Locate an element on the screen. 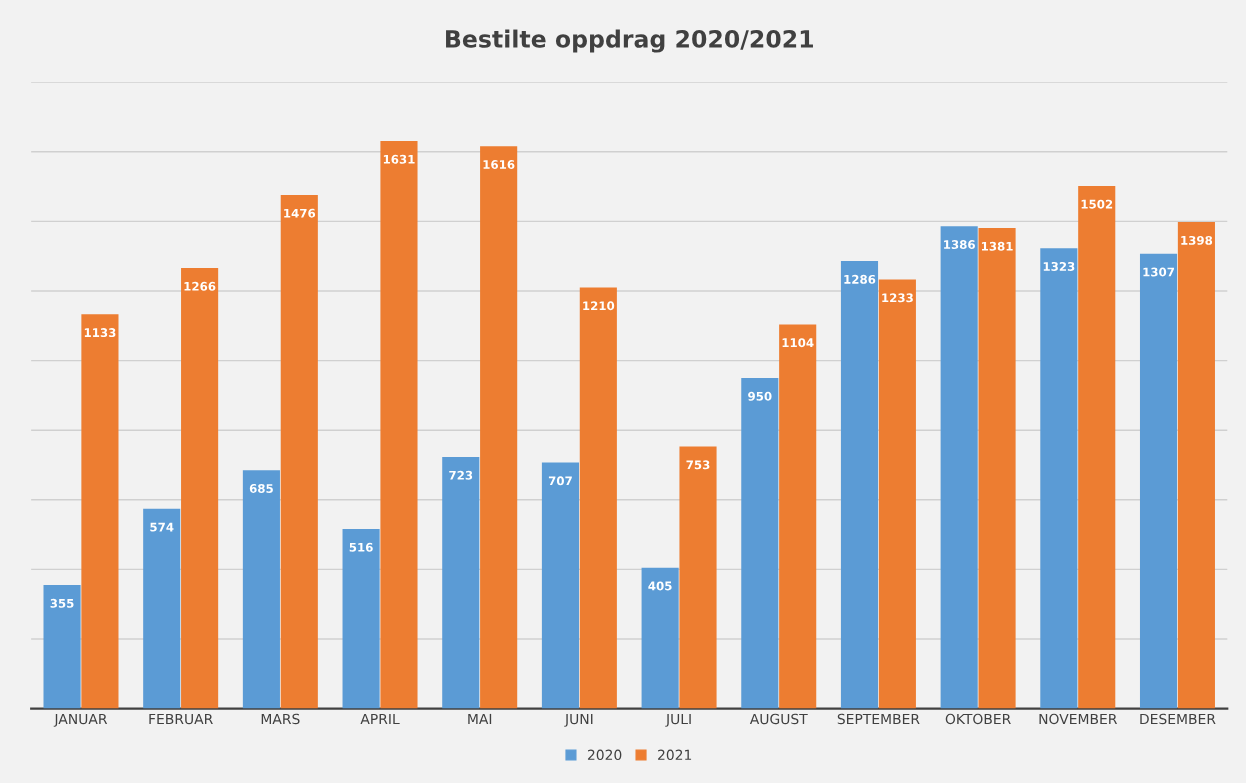 The height and width of the screenshot is (783, 1246). x-tick-label: JULI is located at coordinates (678, 720).